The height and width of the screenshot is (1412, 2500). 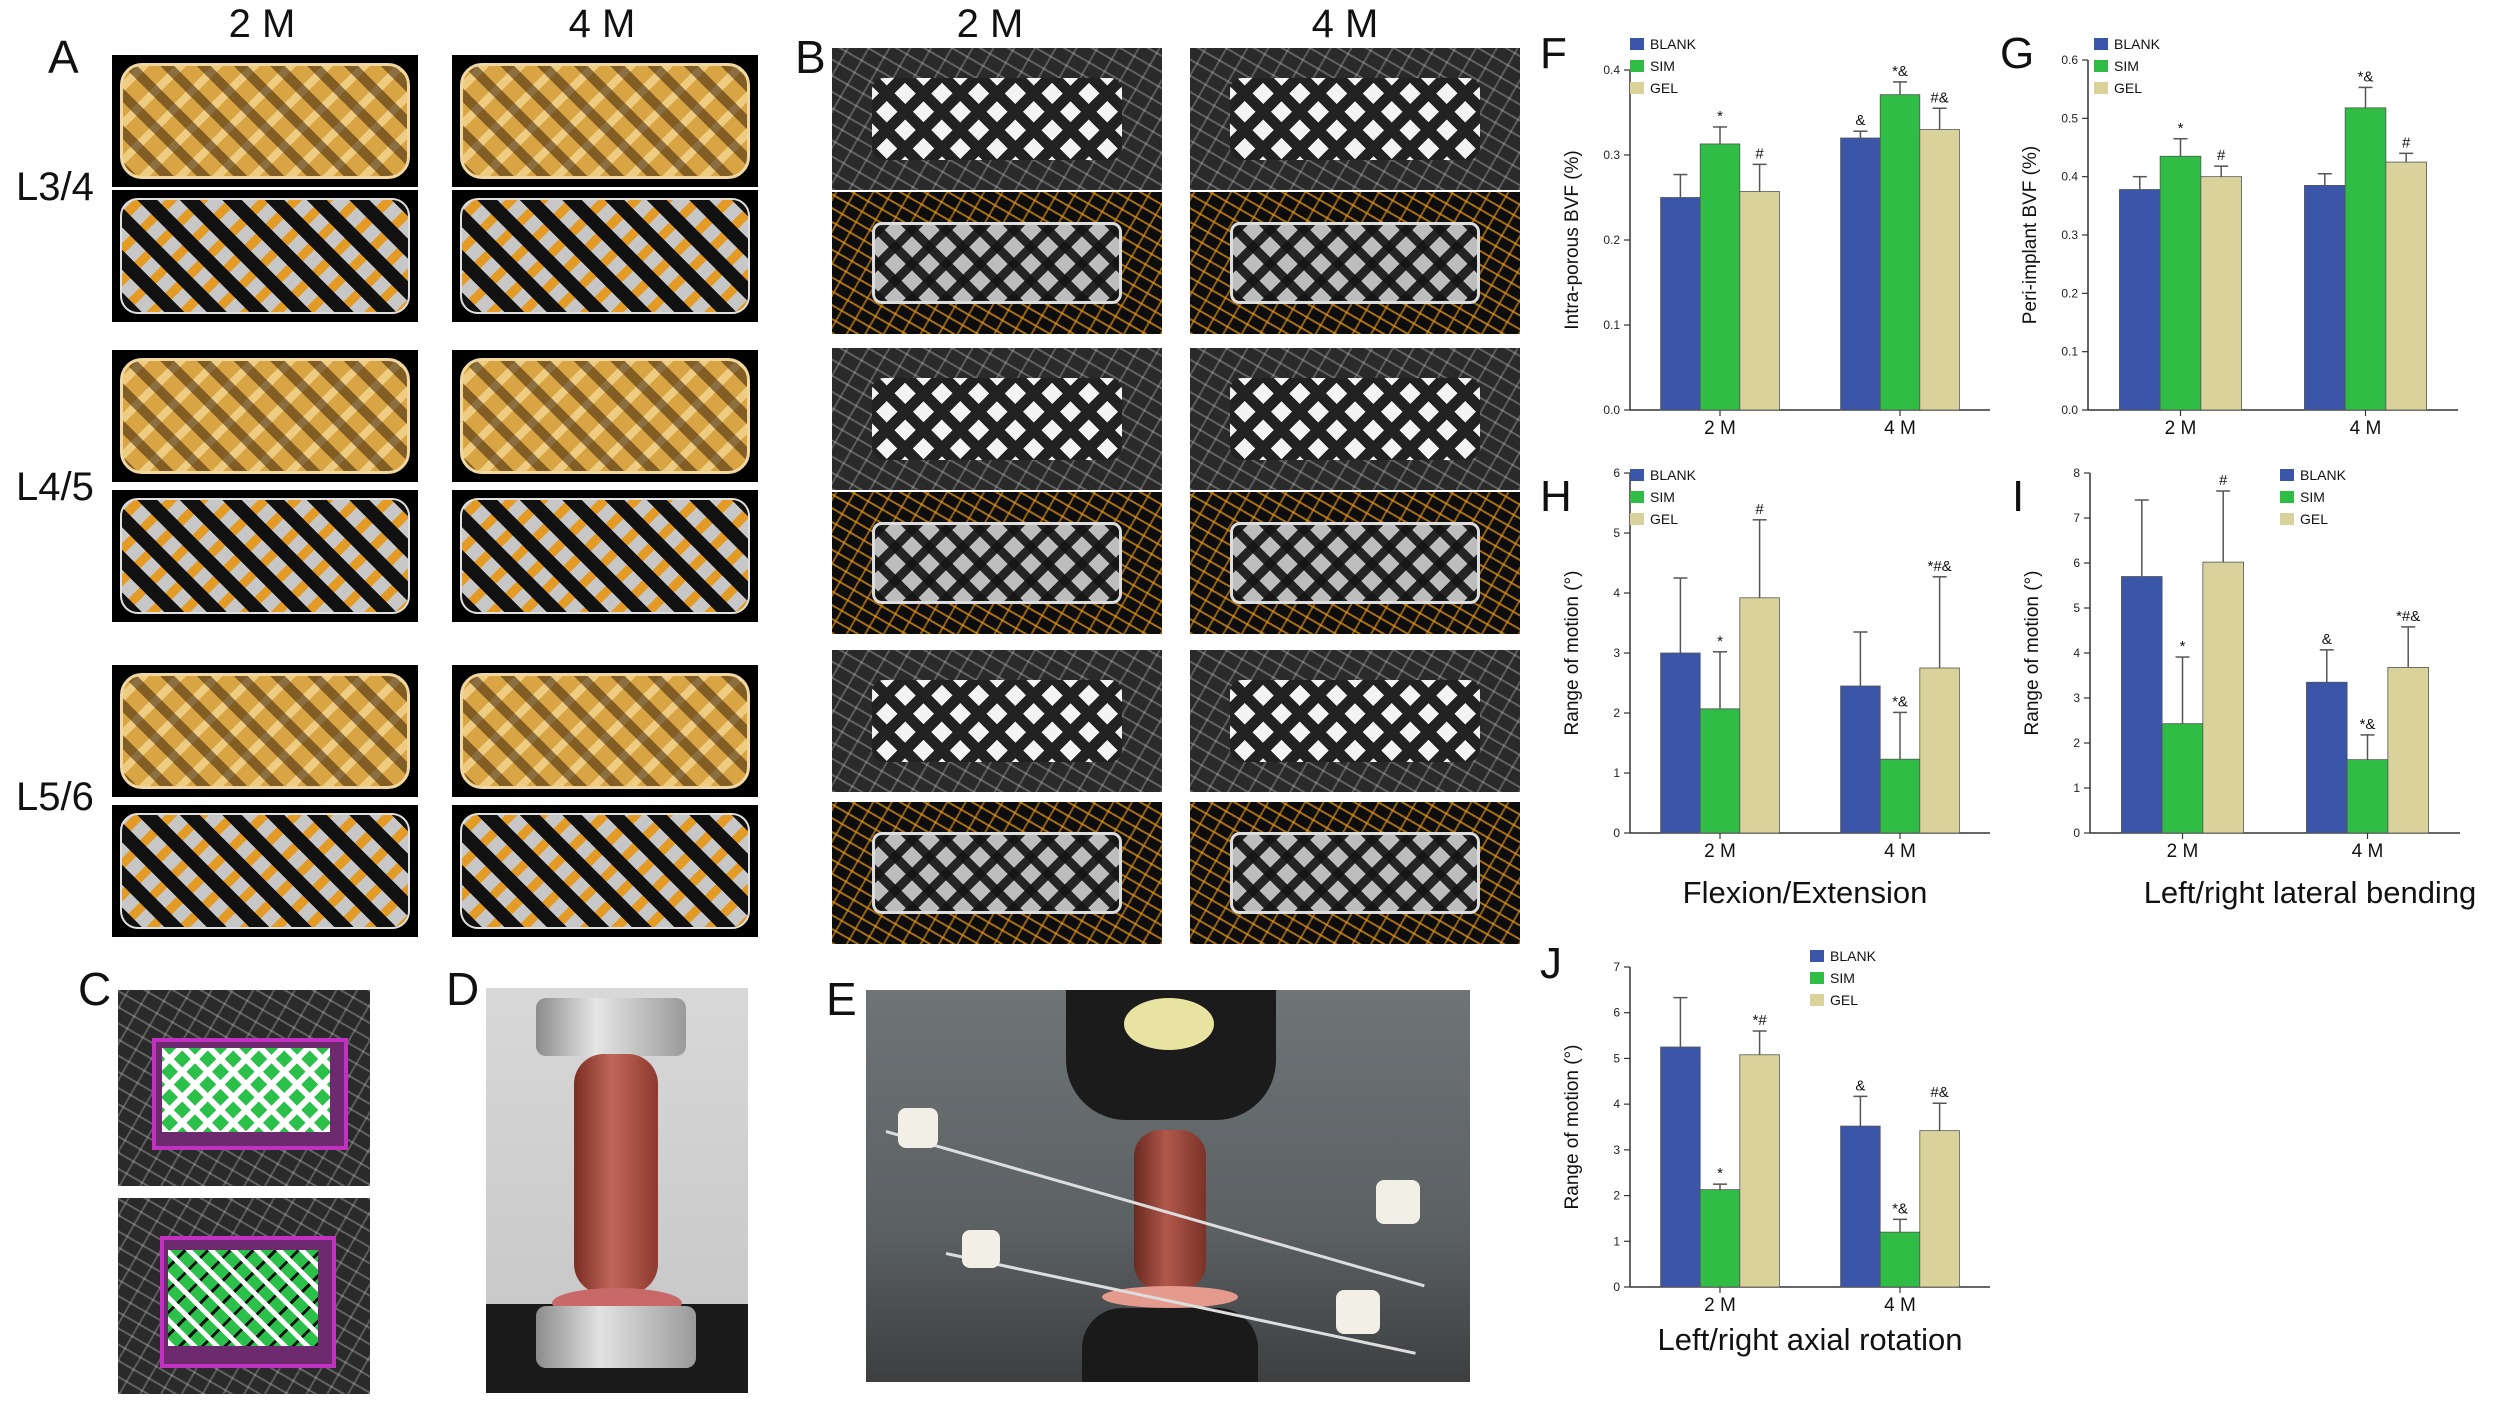 I want to click on chart-title: Left/right axial rotation, so click(x=1809, y=1339).